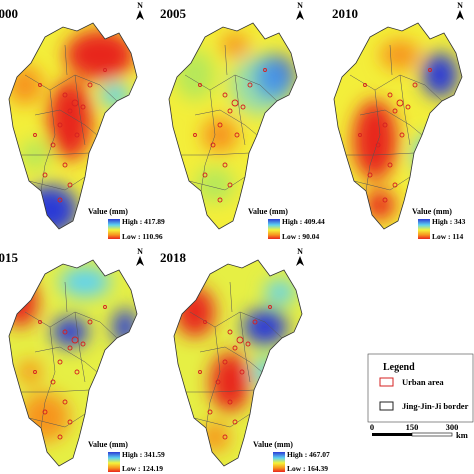 The width and height of the screenshot is (474, 474). What do you see at coordinates (143, 454) in the screenshot?
I see `value-high: High : 341.59` at bounding box center [143, 454].